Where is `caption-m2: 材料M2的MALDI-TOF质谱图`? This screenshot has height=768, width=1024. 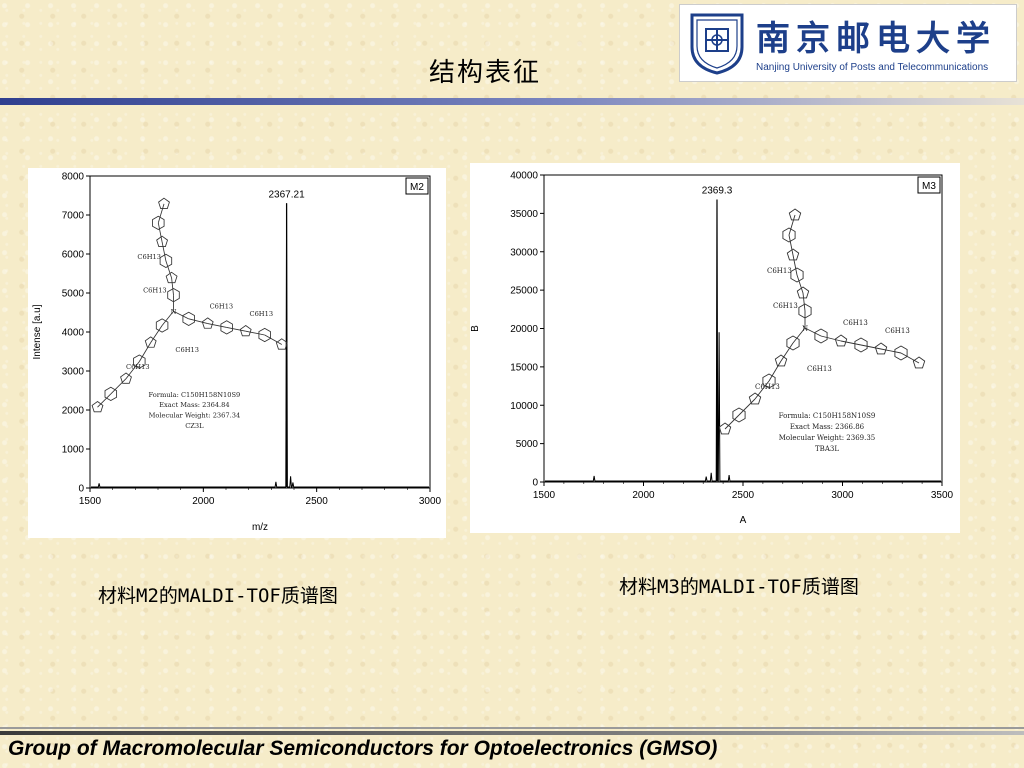 caption-m2: 材料M2的MALDI-TOF质谱图 is located at coordinates (218, 596).